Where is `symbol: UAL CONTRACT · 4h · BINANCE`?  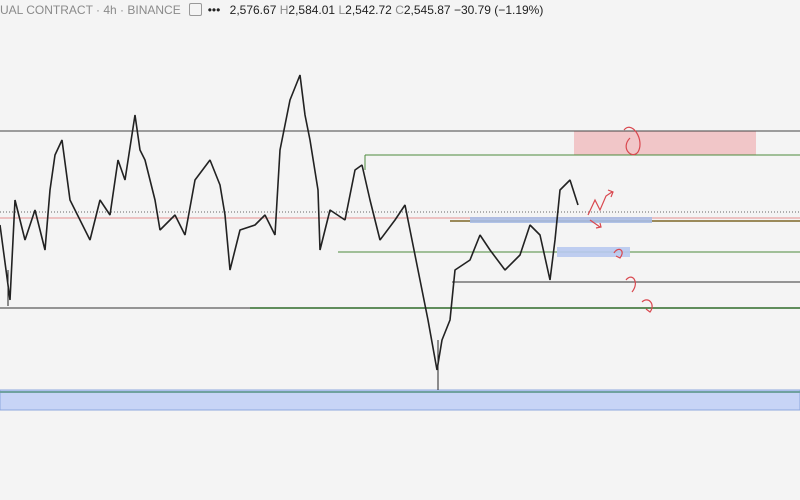
symbol: UAL CONTRACT · 4h · BINANCE is located at coordinates (90, 10).